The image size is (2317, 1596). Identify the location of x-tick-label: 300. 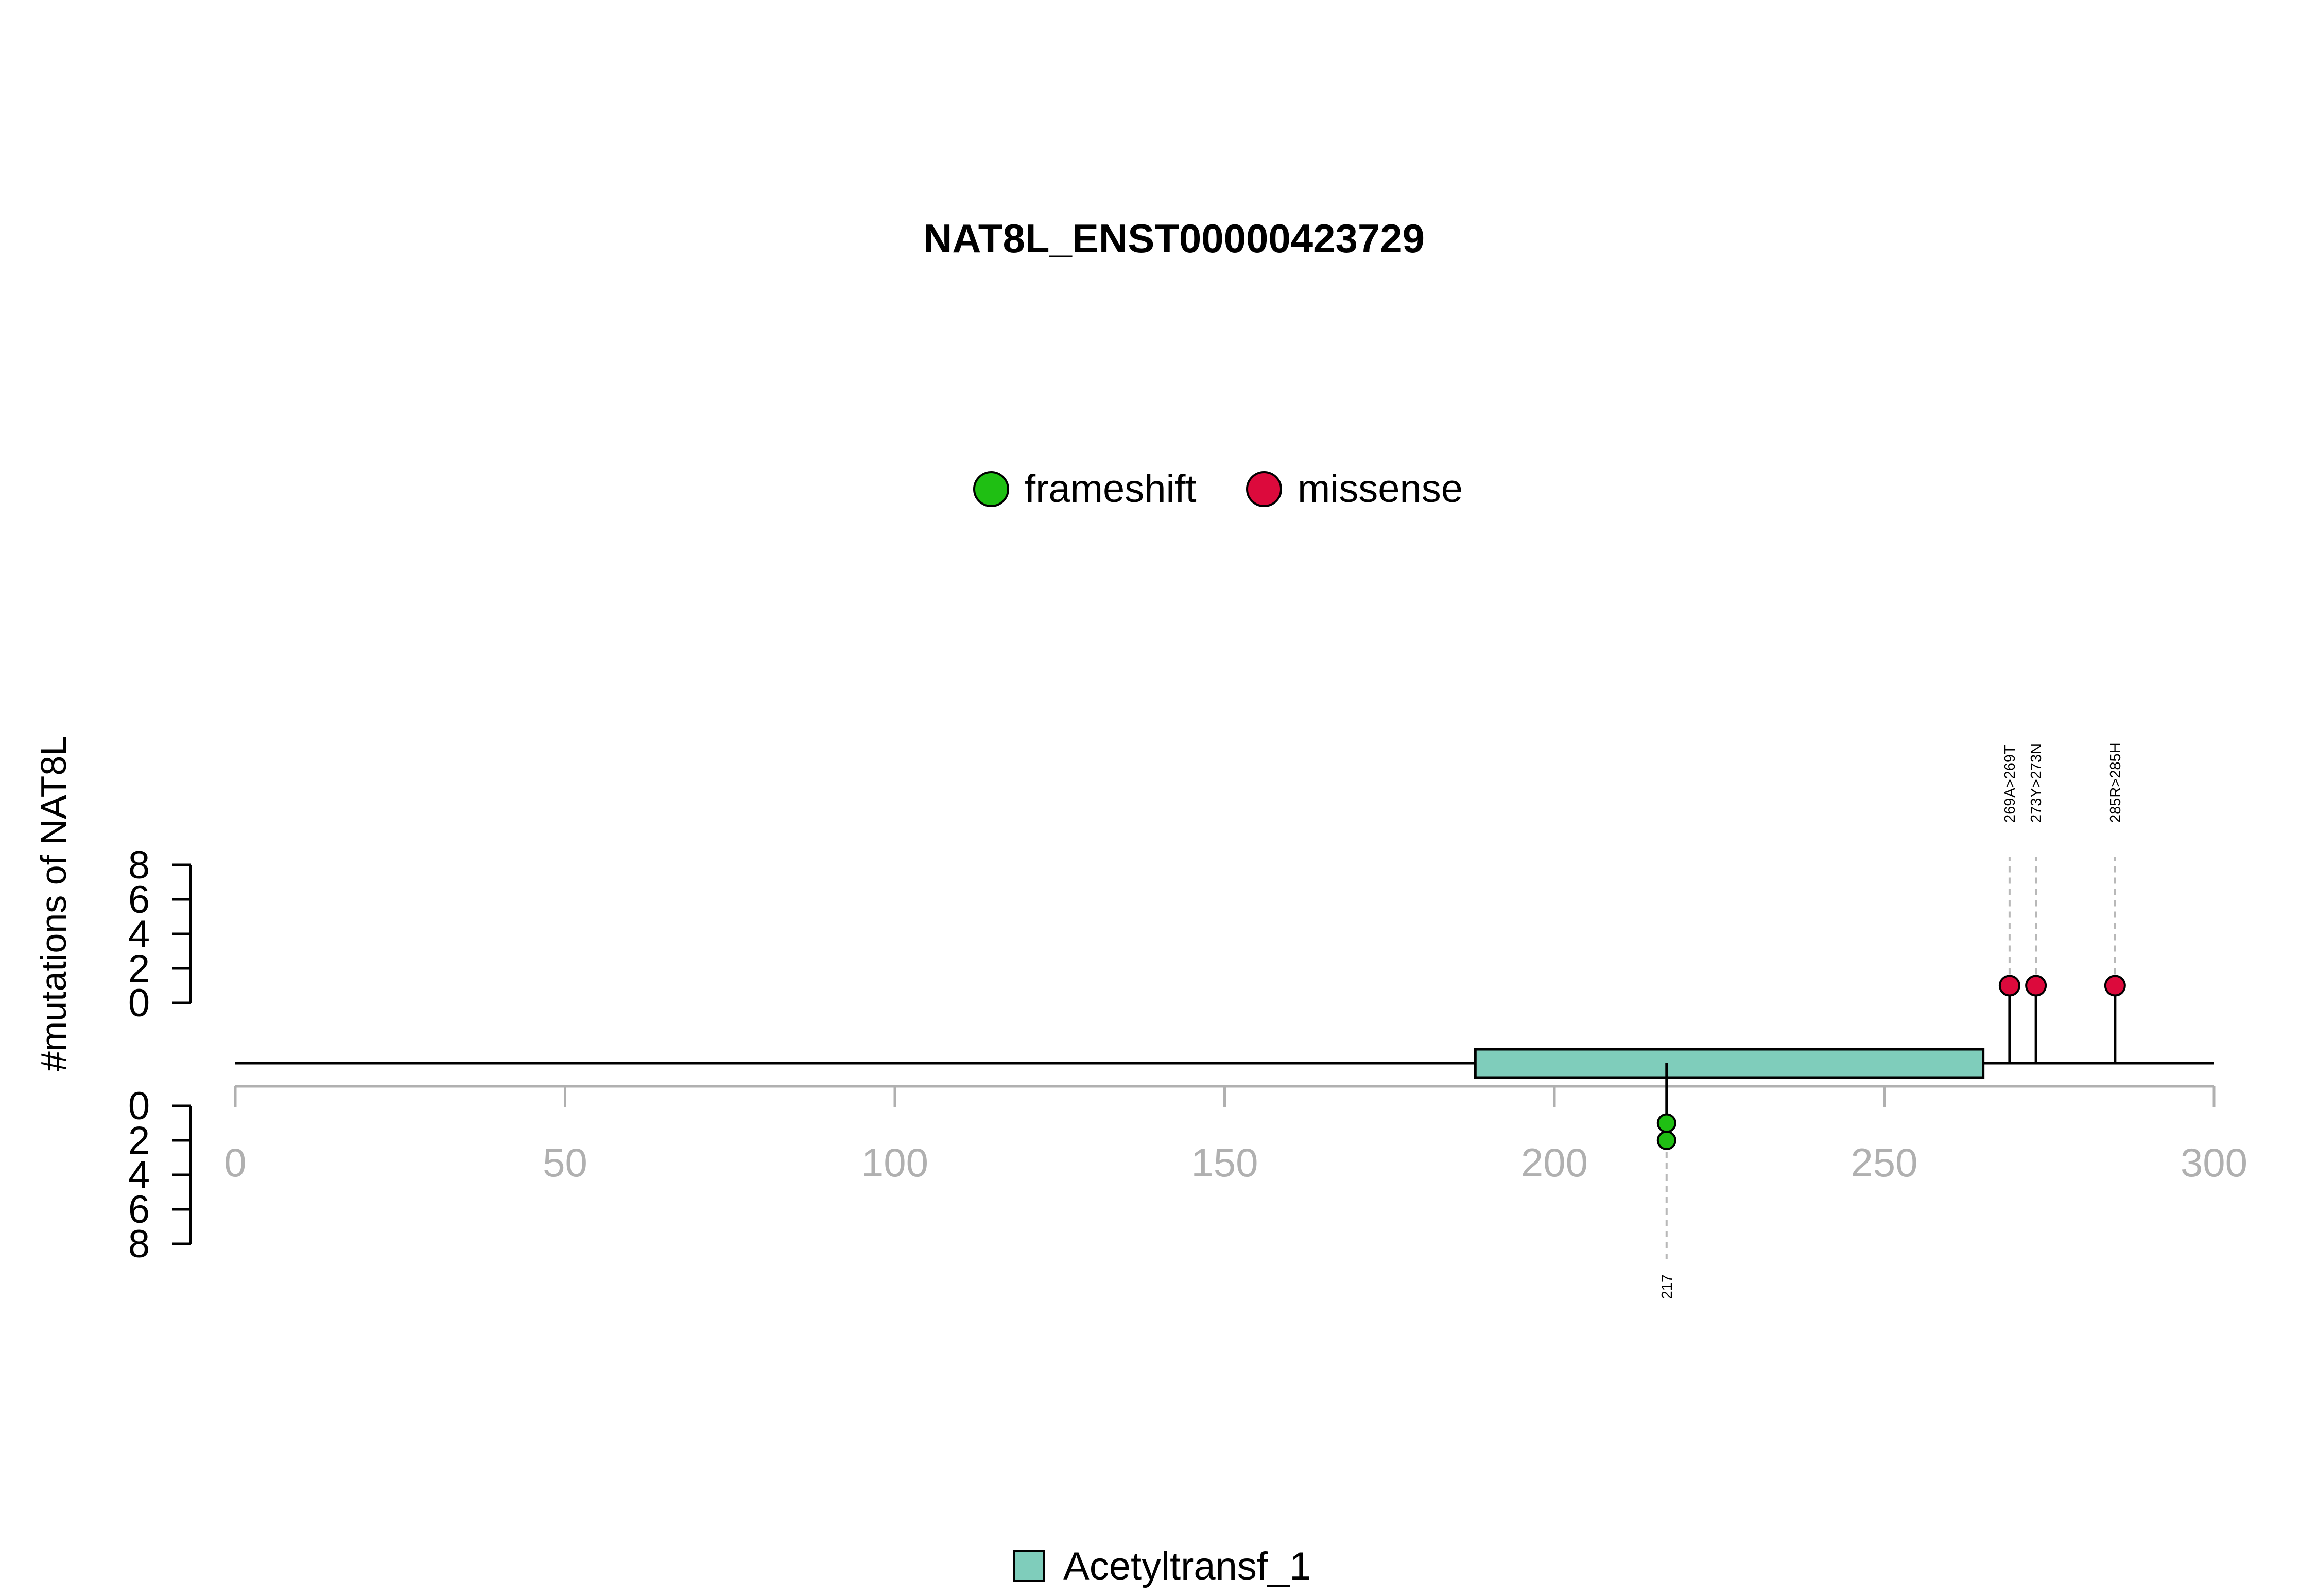
(2214, 1163).